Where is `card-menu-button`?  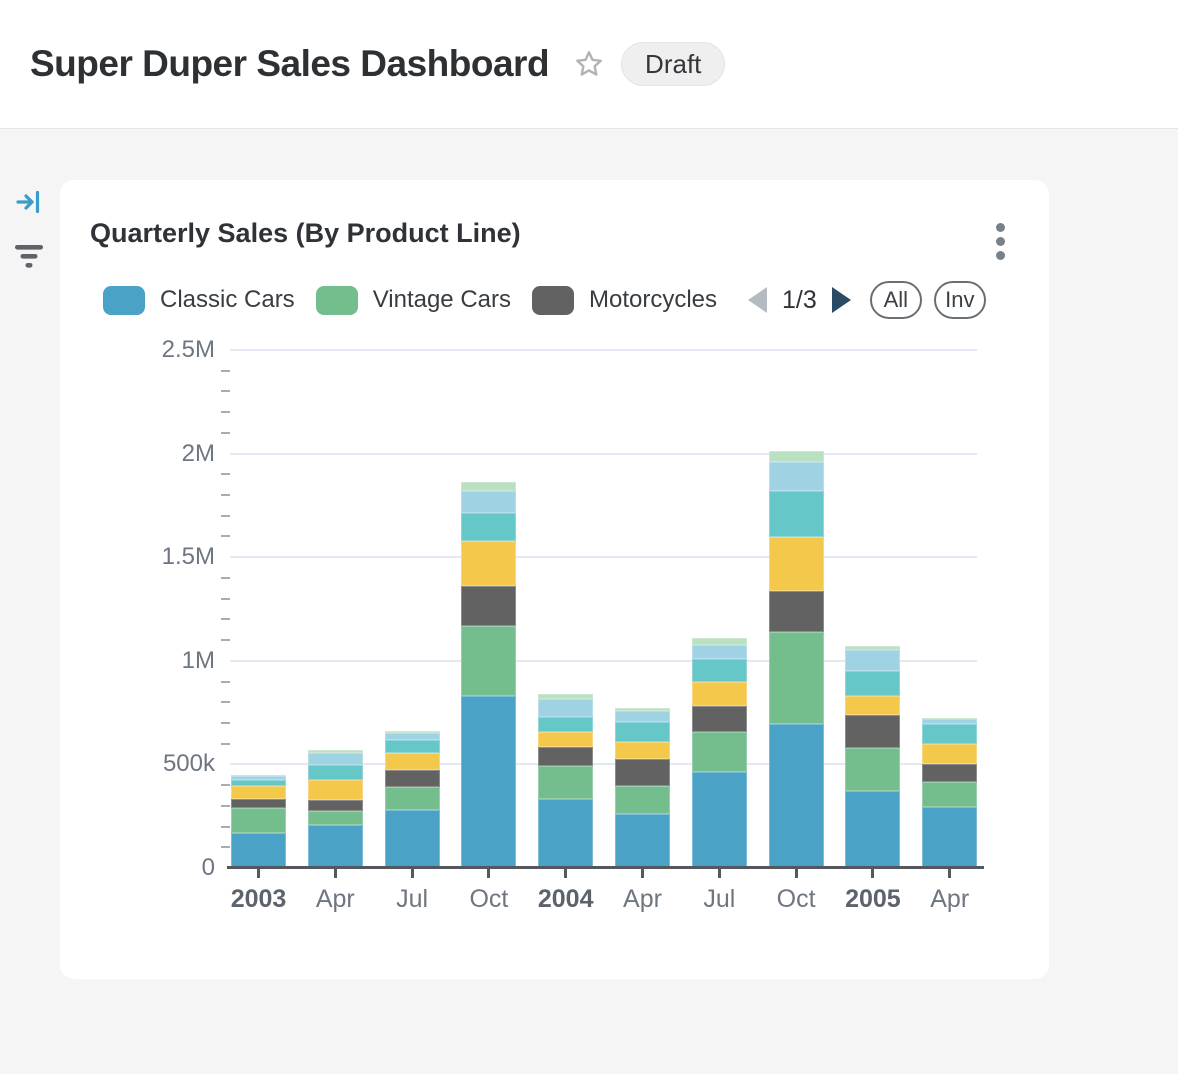 card-menu-button is located at coordinates (1000, 241).